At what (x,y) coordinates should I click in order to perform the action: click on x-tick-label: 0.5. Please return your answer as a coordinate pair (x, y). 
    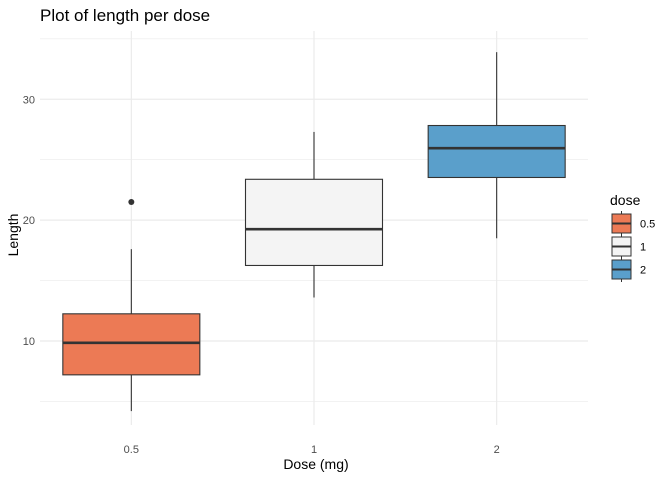
    Looking at the image, I should click on (131, 450).